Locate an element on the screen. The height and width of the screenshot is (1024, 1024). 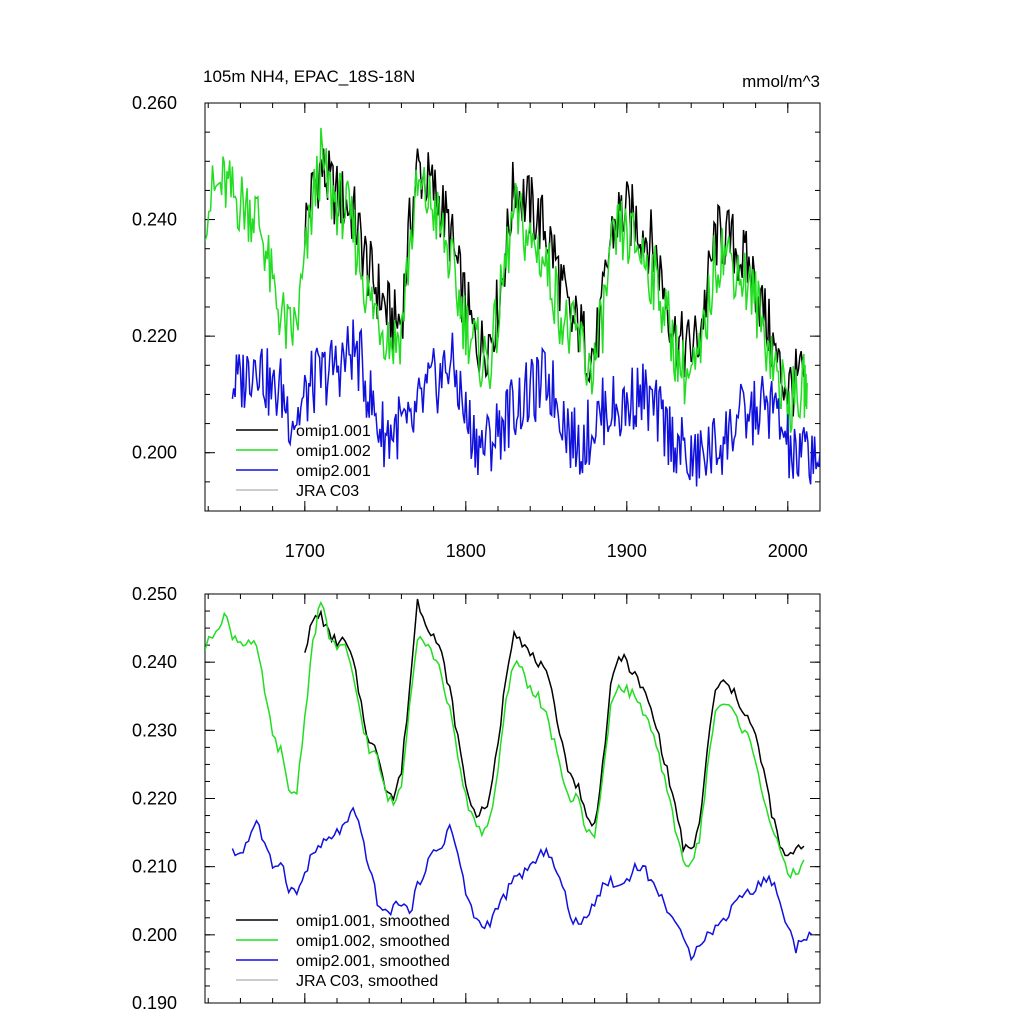
units-label: mmol/m^3 is located at coordinates (781, 81).